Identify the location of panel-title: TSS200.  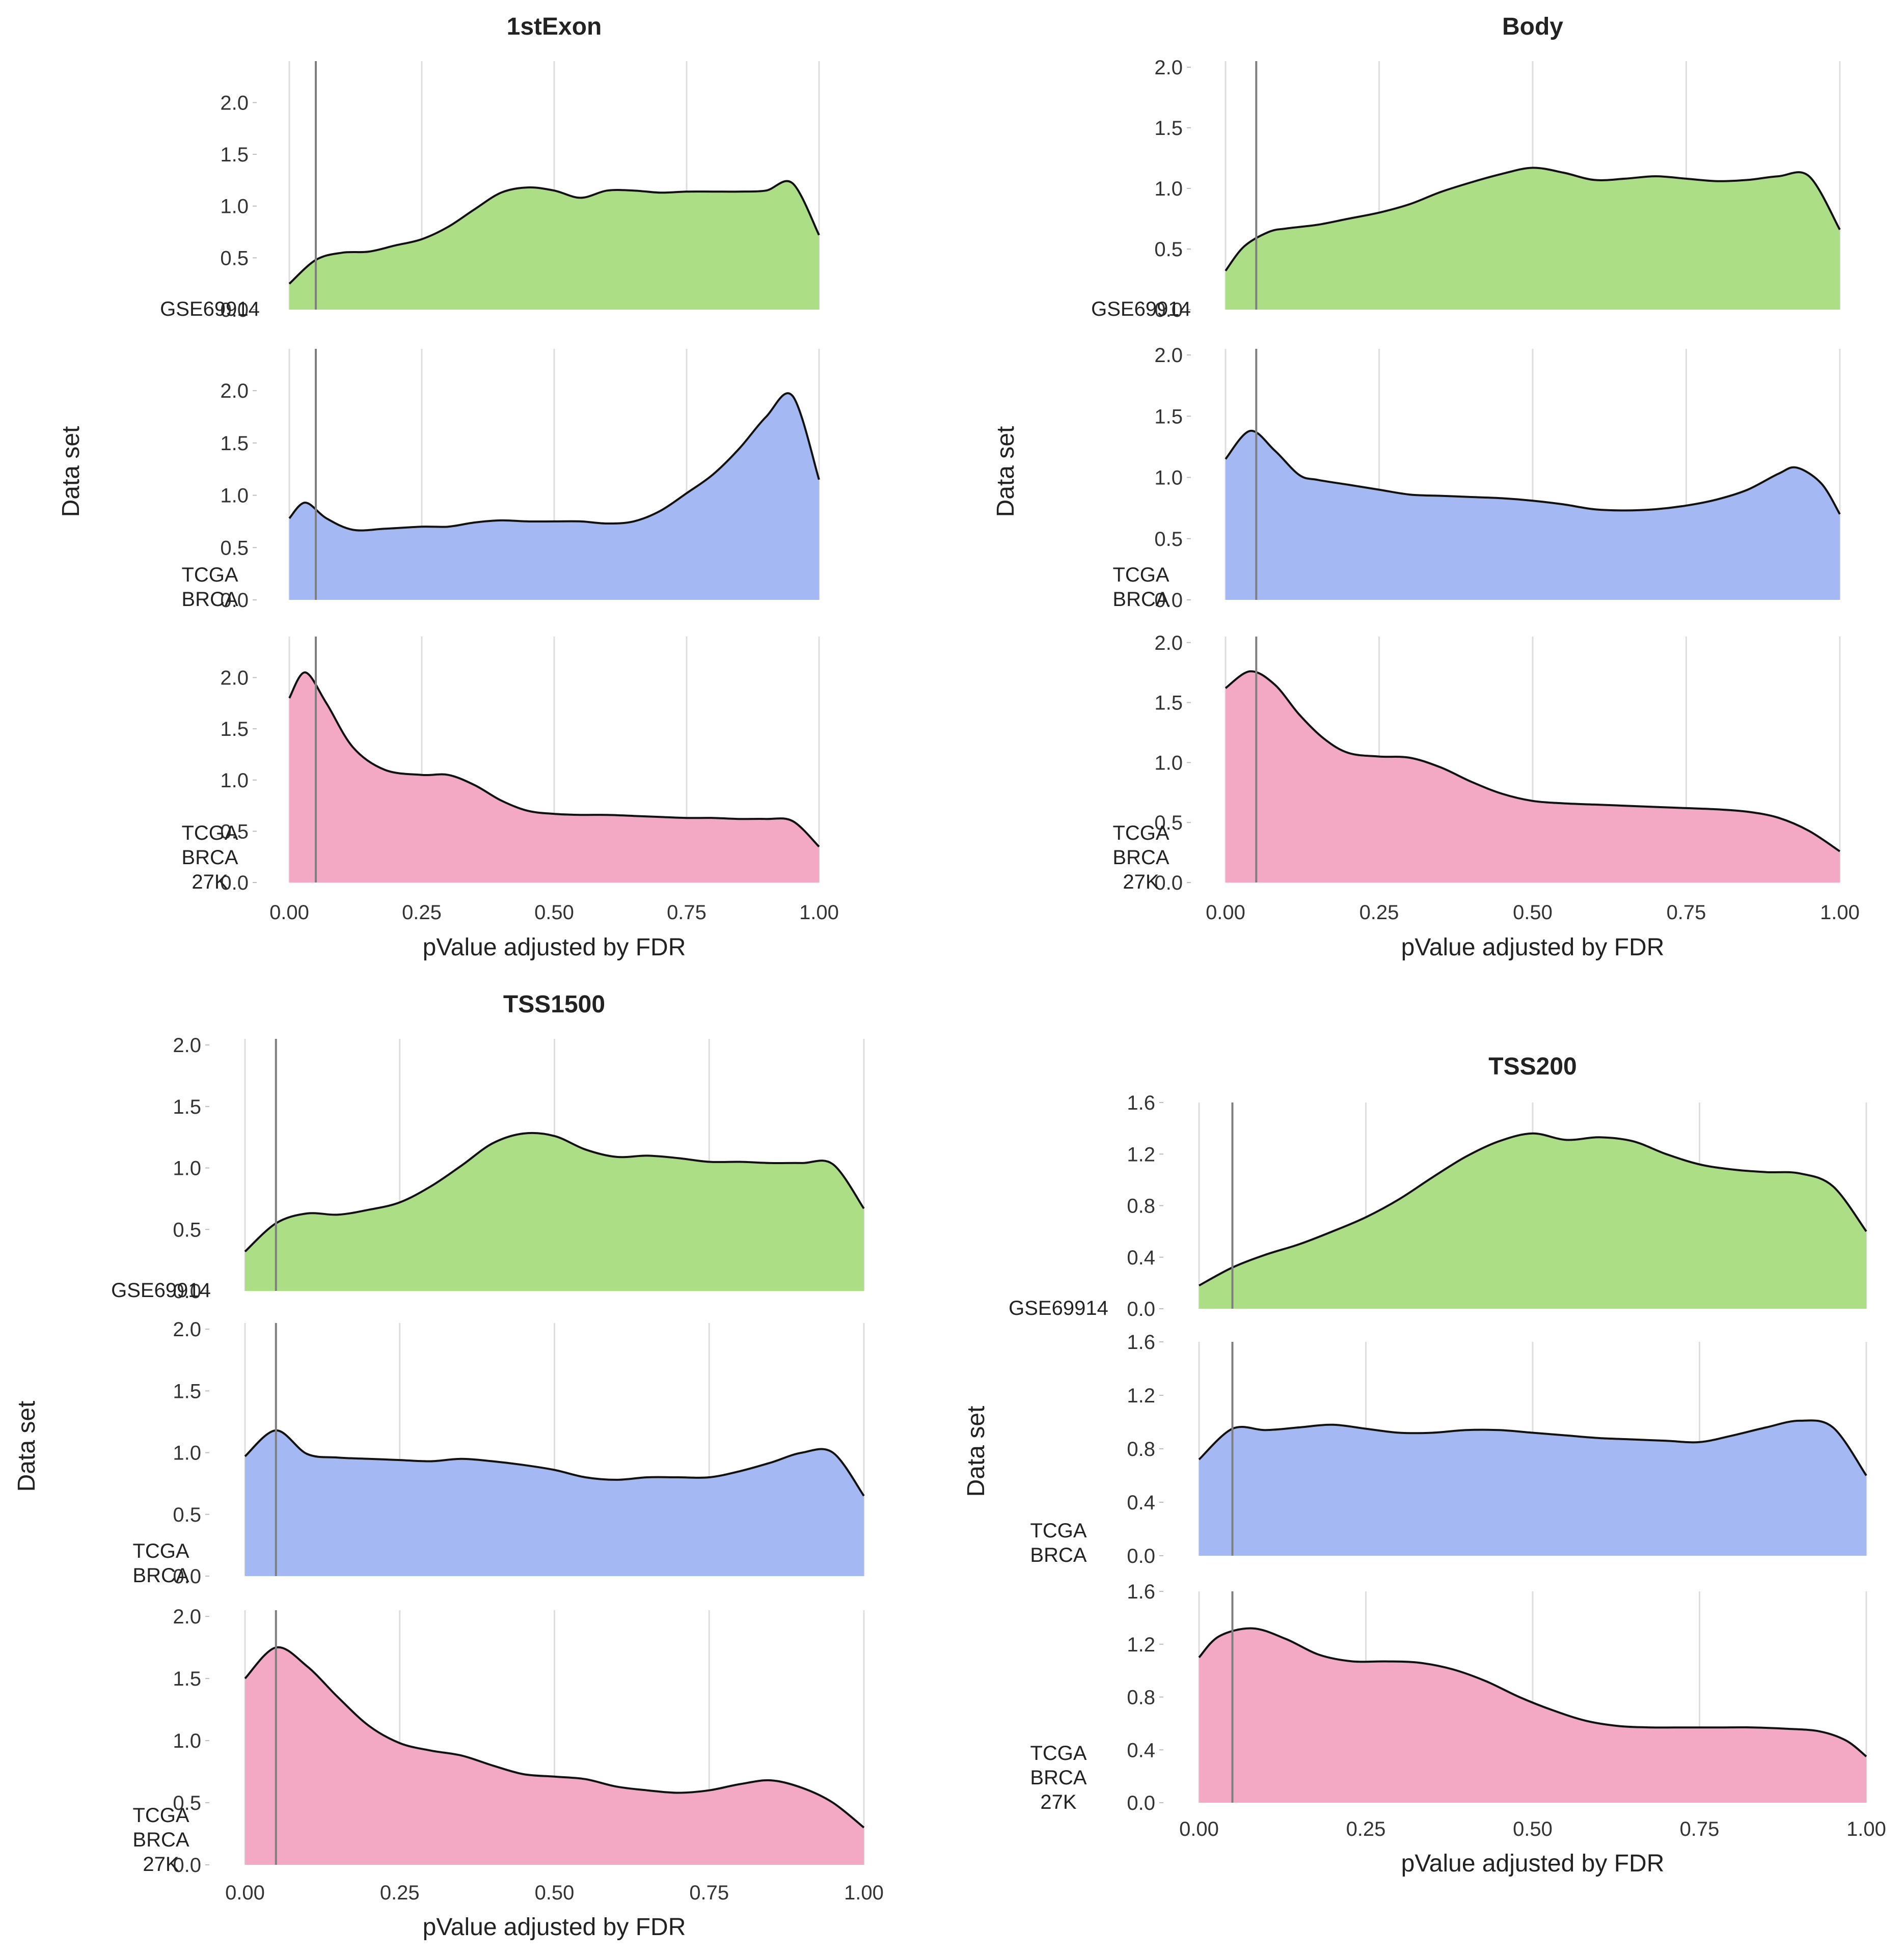
(1532, 1066).